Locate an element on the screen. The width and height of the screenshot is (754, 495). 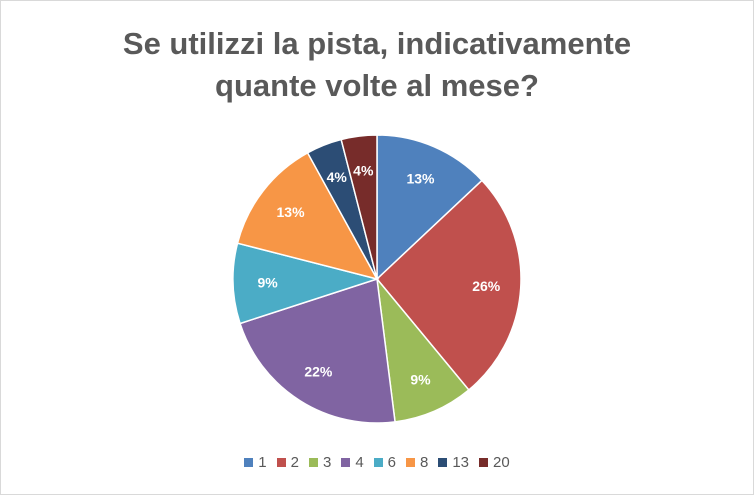
legend-item-3: 3 is located at coordinates (320, 462).